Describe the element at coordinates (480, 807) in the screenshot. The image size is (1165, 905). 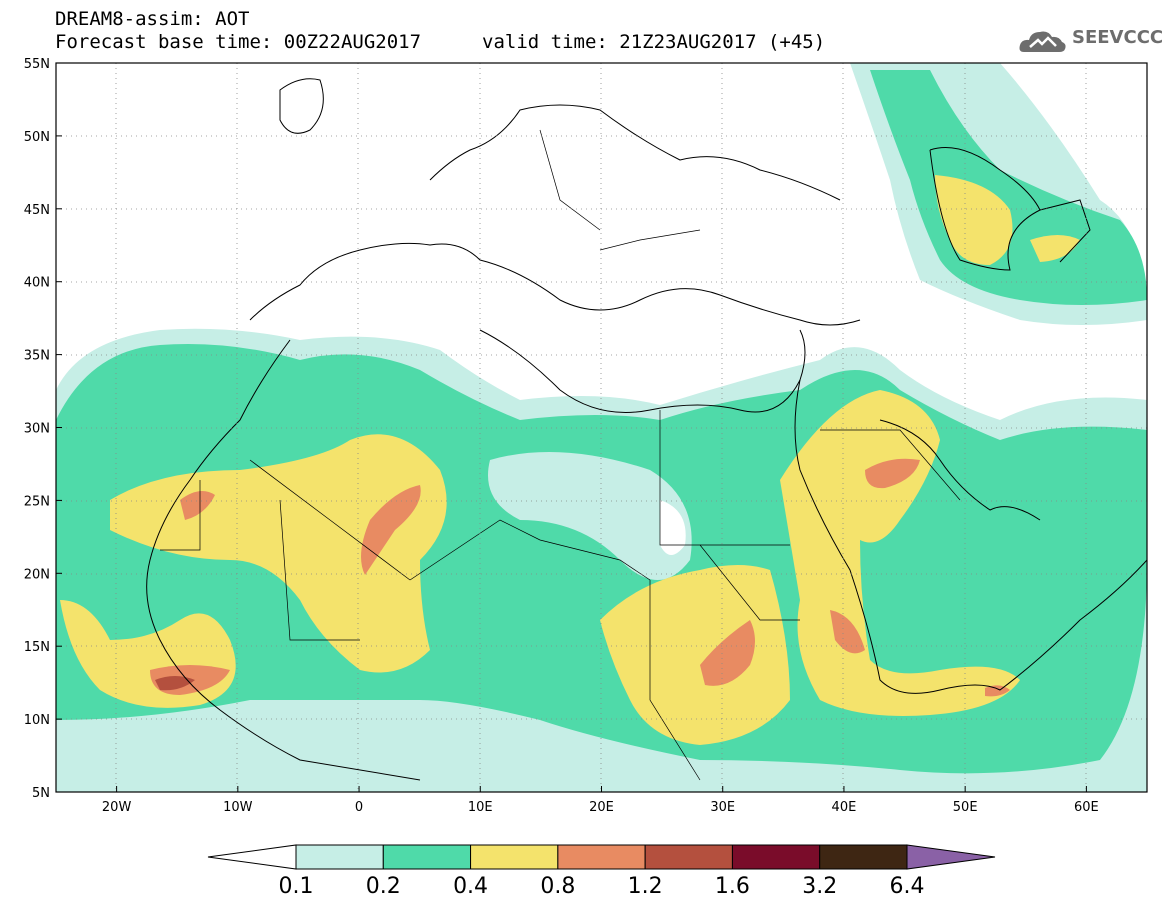
I see `lon-label: 10E` at that location.